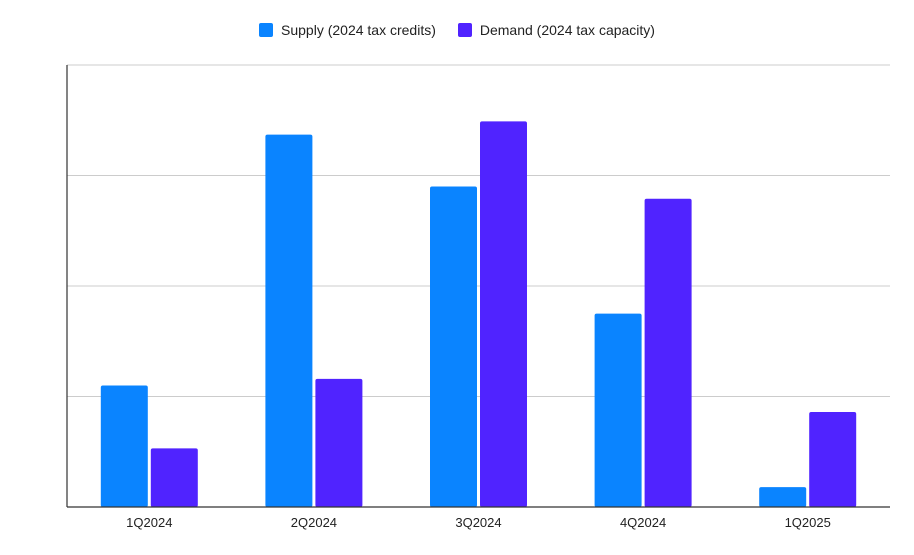 This screenshot has height=555, width=914. I want to click on bar-supply-4Q2024, so click(618, 410).